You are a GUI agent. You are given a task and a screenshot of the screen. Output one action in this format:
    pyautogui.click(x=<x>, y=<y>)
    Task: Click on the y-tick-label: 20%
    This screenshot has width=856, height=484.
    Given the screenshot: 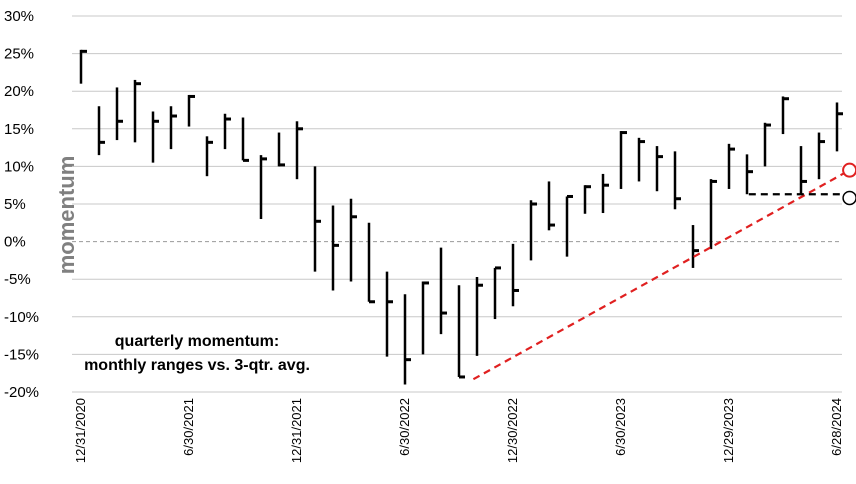 What is the action you would take?
    pyautogui.click(x=19, y=91)
    